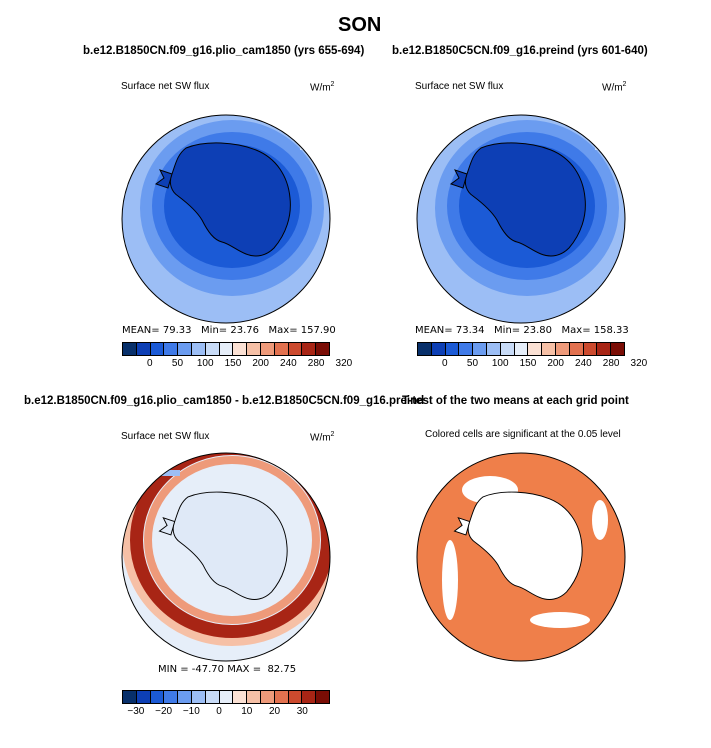 Image resolution: width=711 pixels, height=748 pixels. Describe the element at coordinates (434, 330) in the screenshot. I see `panel2-mean-label: MEAN=` at that location.